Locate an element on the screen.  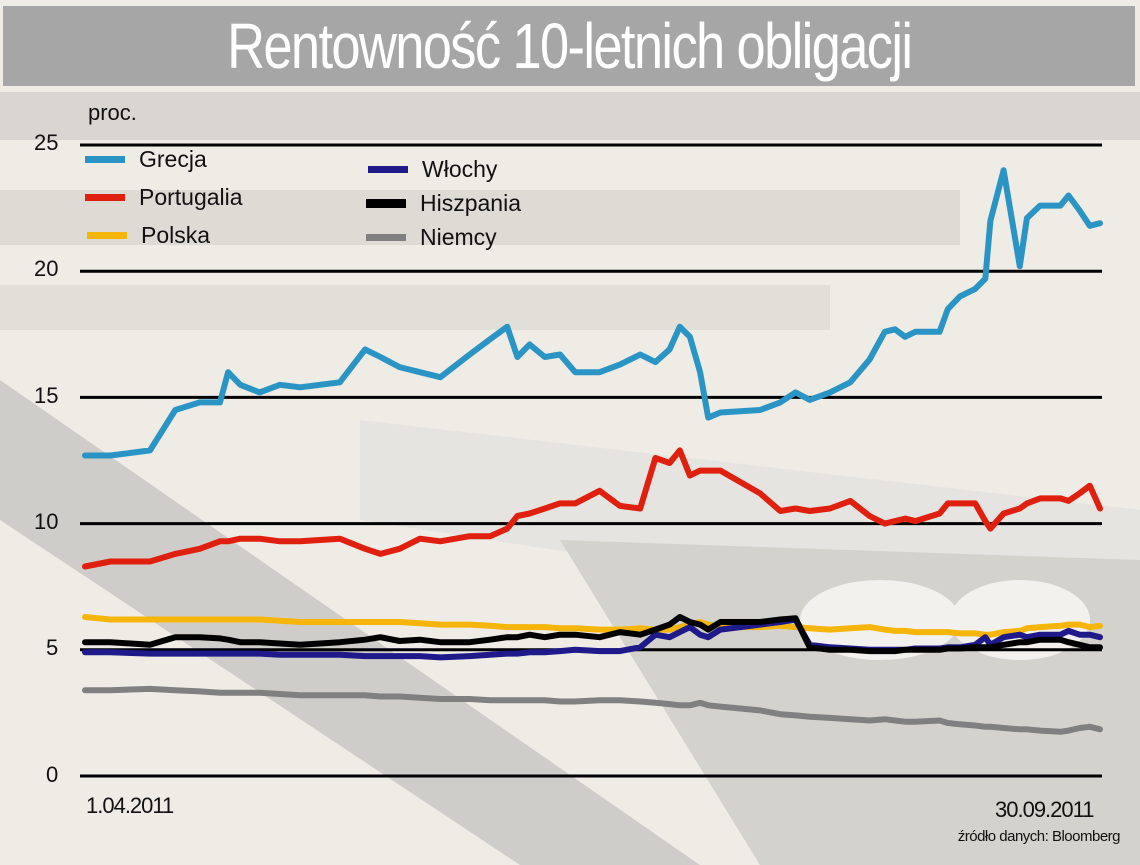
legend-item-portugalia: Portugalia is located at coordinates (164, 197).